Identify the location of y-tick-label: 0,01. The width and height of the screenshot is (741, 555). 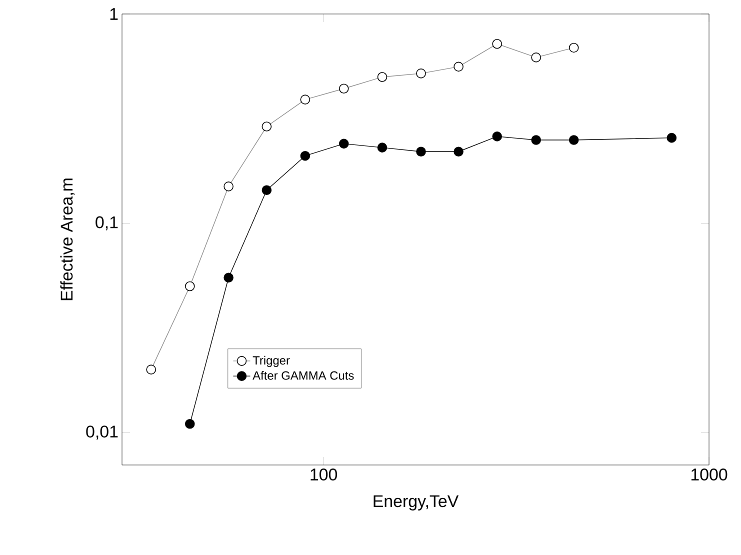
(102, 433).